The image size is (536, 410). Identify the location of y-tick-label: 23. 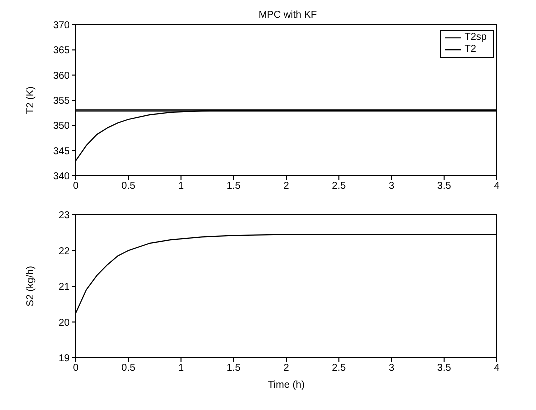
(64, 216).